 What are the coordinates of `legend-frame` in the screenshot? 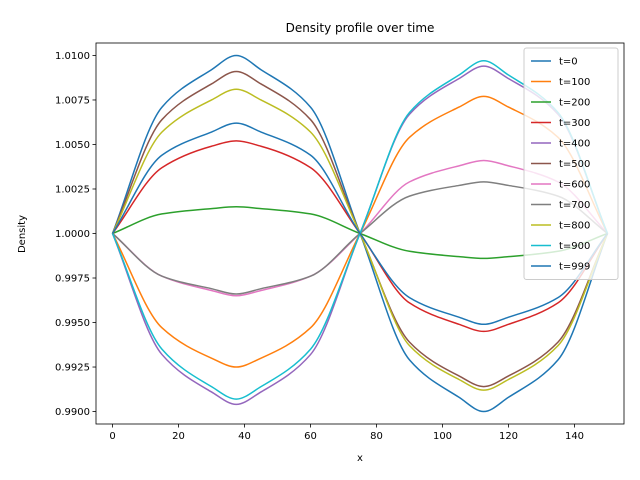 It's located at (571, 163).